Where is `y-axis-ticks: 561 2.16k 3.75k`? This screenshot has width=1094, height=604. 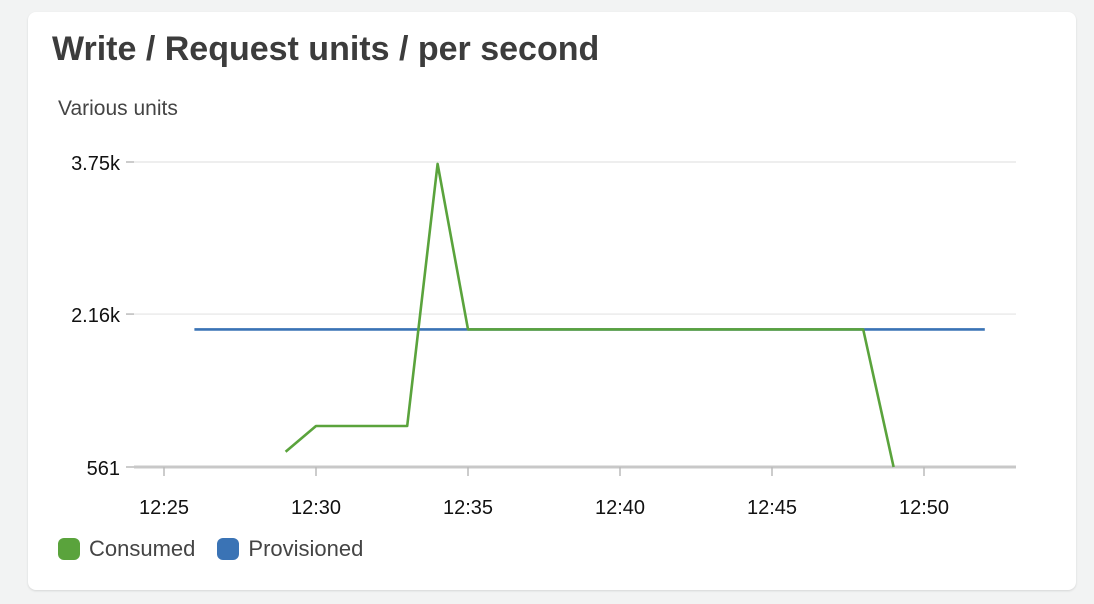 y-axis-ticks: 561 2.16k 3.75k is located at coordinates (102, 316).